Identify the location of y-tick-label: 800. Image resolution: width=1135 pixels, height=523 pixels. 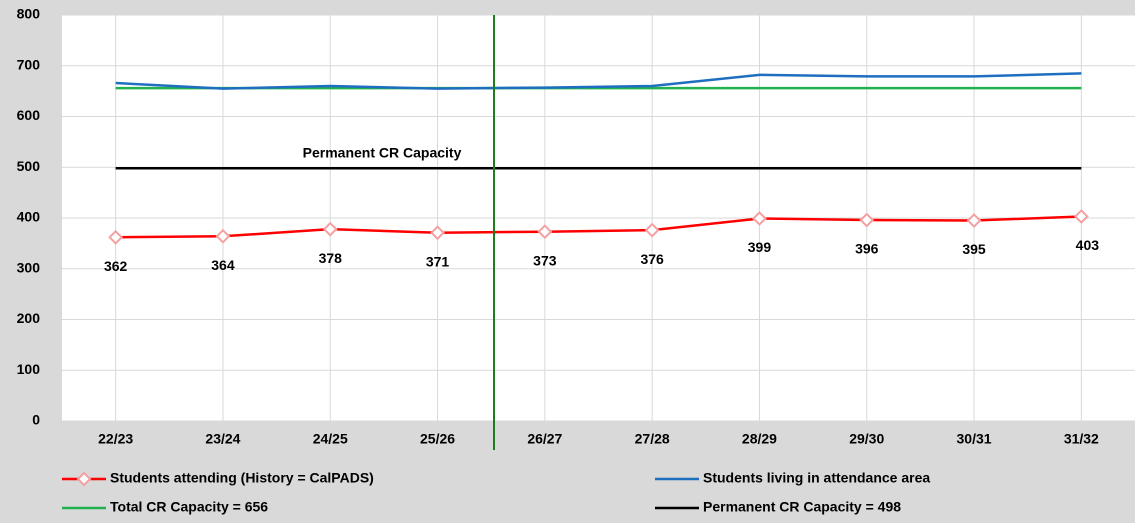
(29, 14).